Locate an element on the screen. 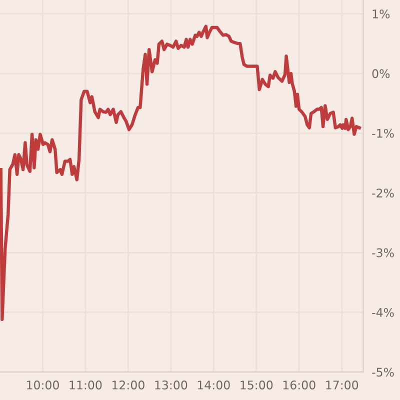  x-tick-label: 12:00 is located at coordinates (128, 385).